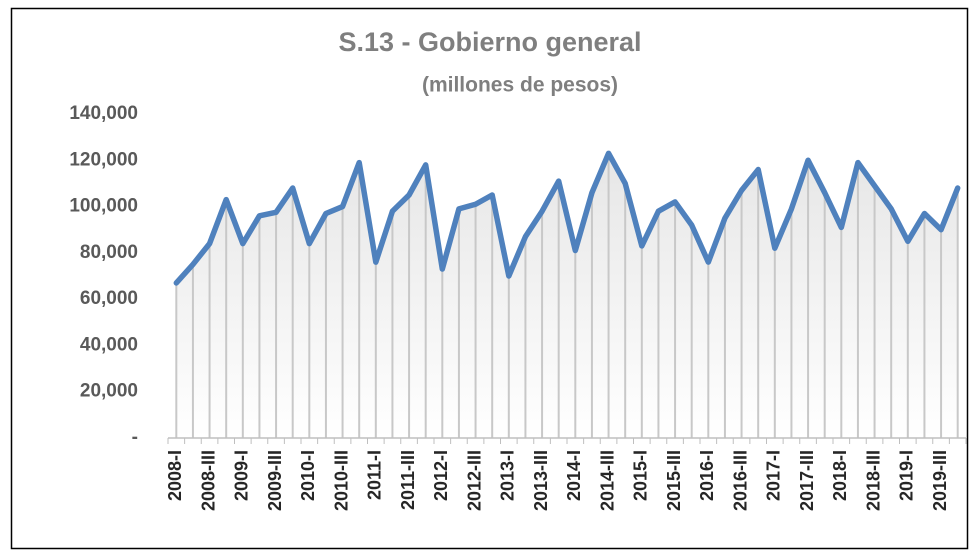 This screenshot has height=560, width=972. What do you see at coordinates (109, 252) in the screenshot?
I see `y-tick-label: 80,000` at bounding box center [109, 252].